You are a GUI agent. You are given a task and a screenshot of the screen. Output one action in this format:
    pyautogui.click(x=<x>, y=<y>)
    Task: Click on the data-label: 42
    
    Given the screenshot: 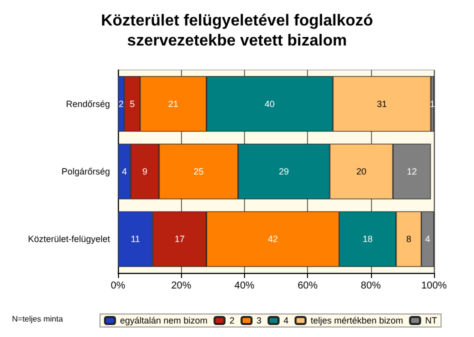 What is the action you would take?
    pyautogui.click(x=273, y=239)
    